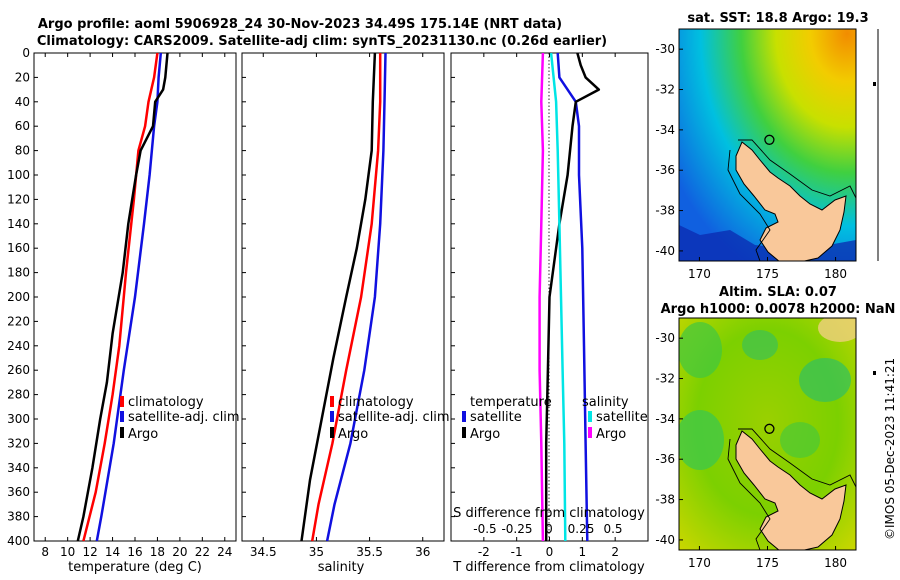 The height and width of the screenshot is (580, 900). I want to click on salinity-lines, so click(343, 297).